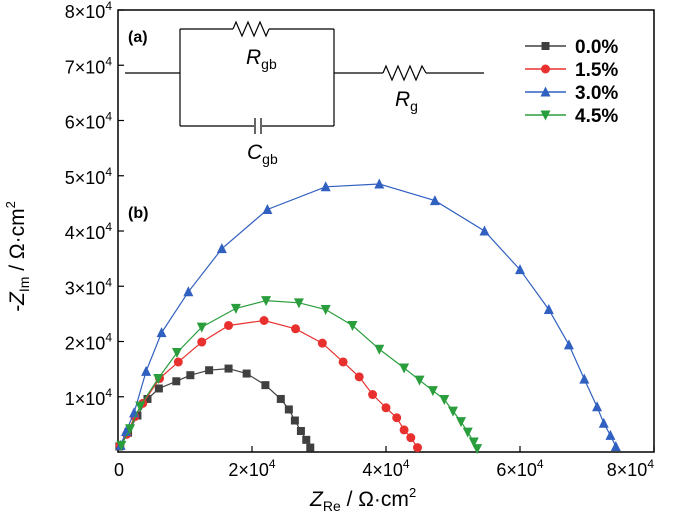  What do you see at coordinates (89, 65) in the screenshot?
I see `y-tick-label: 7×10⁴` at bounding box center [89, 65].